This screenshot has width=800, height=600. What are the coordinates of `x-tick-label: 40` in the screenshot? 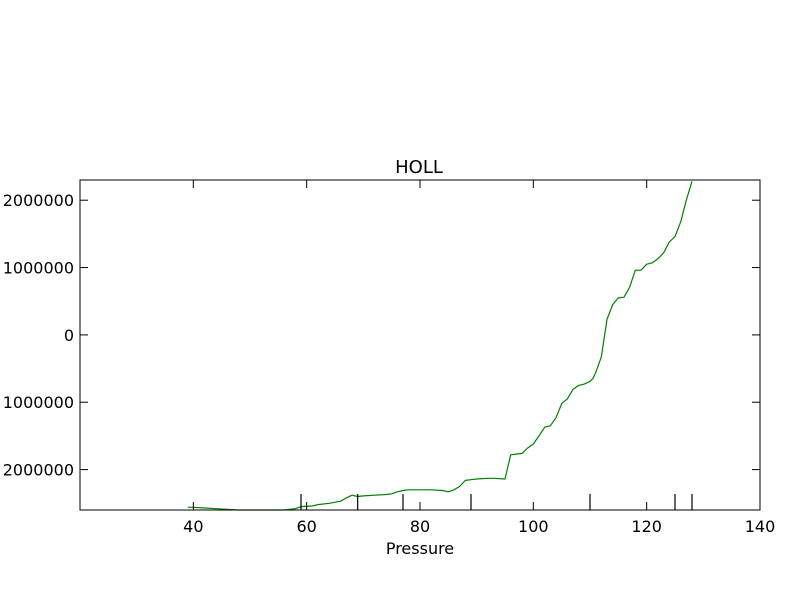 It's located at (193, 526).